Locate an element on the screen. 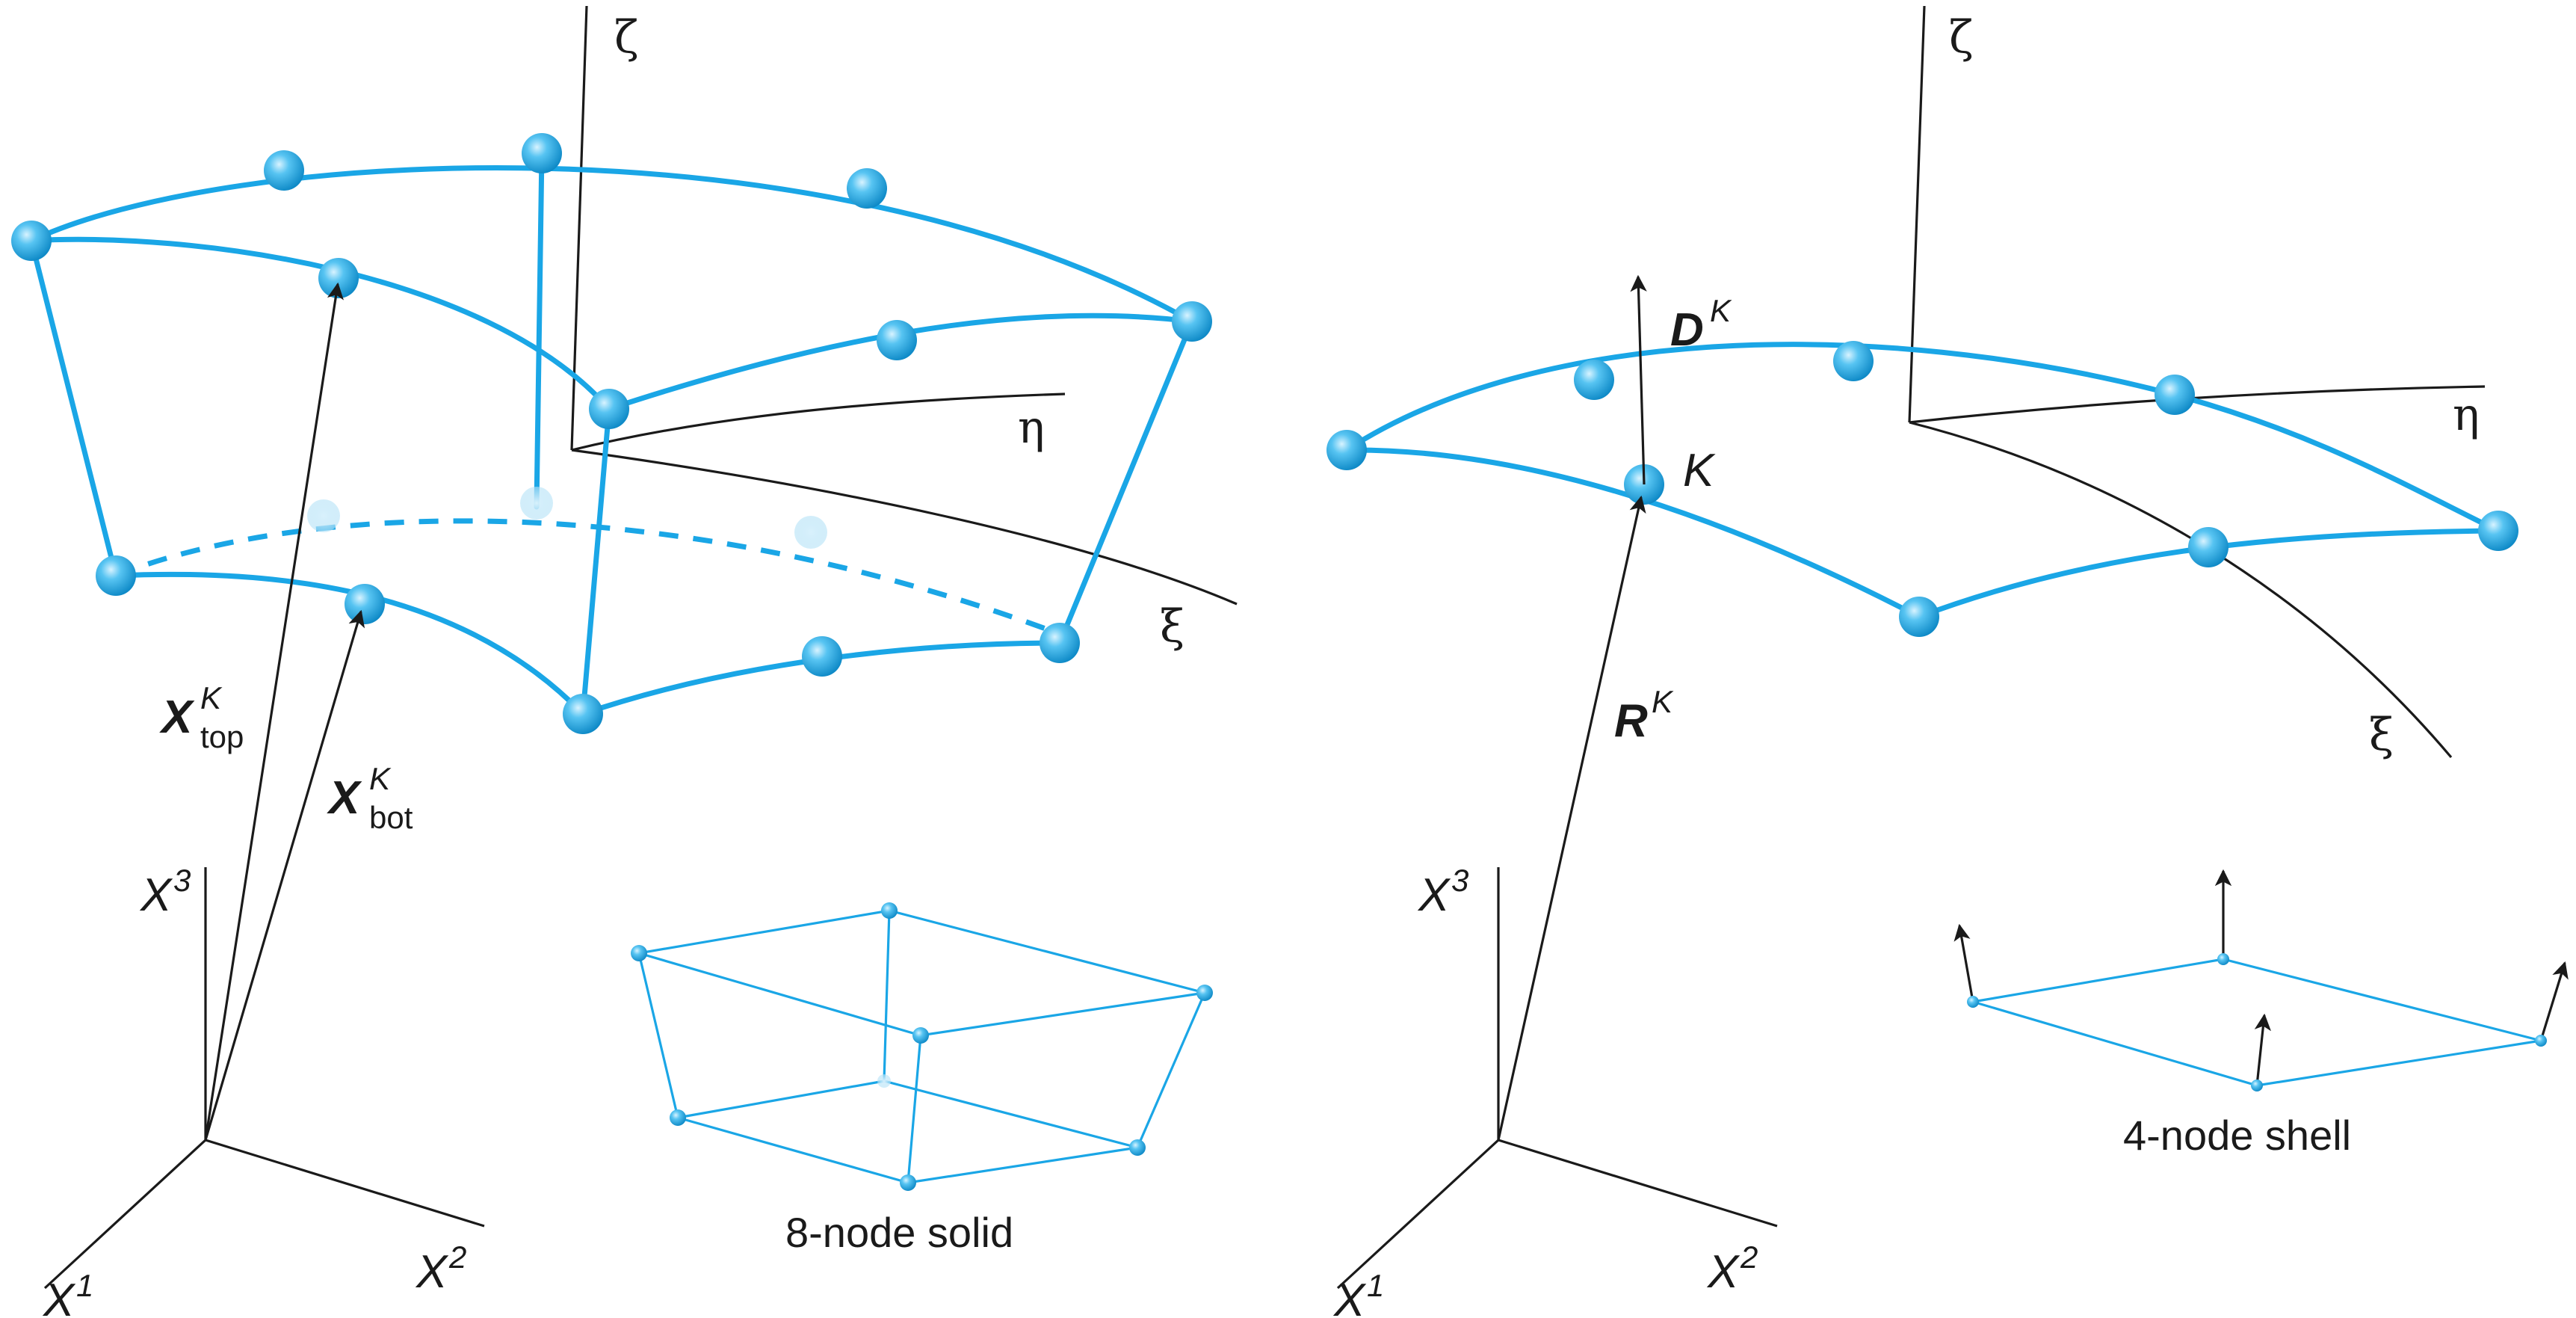  svg-text: top is located at coordinates (222, 736).